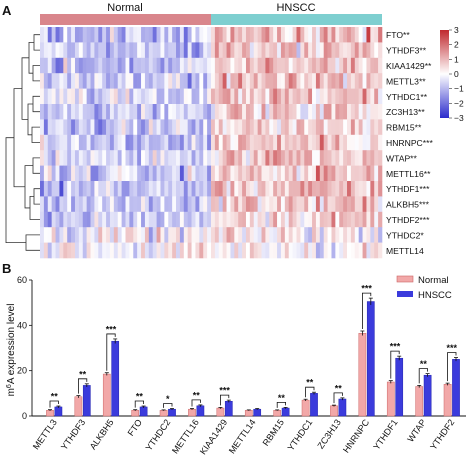  Describe the element at coordinates (459, 103) in the screenshot. I see `colorbar-tick-label: −2` at that location.